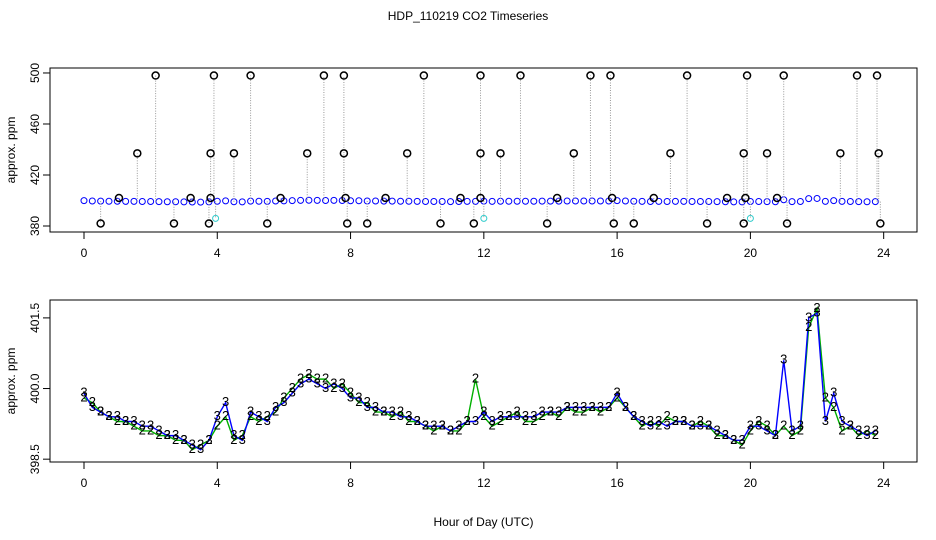 This screenshot has width=936, height=540. What do you see at coordinates (483, 522) in the screenshot?
I see `x-axis-label: Hour of Day (UTC)` at bounding box center [483, 522].